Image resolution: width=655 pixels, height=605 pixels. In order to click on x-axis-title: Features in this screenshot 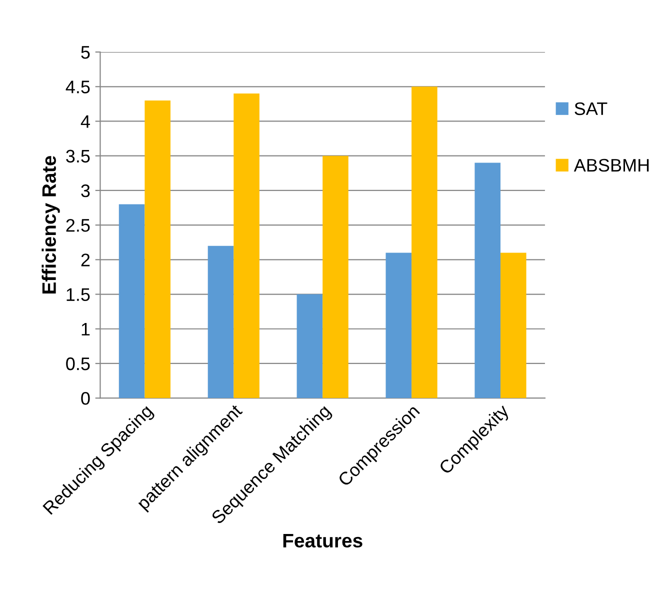, I will do `click(322, 541)`.